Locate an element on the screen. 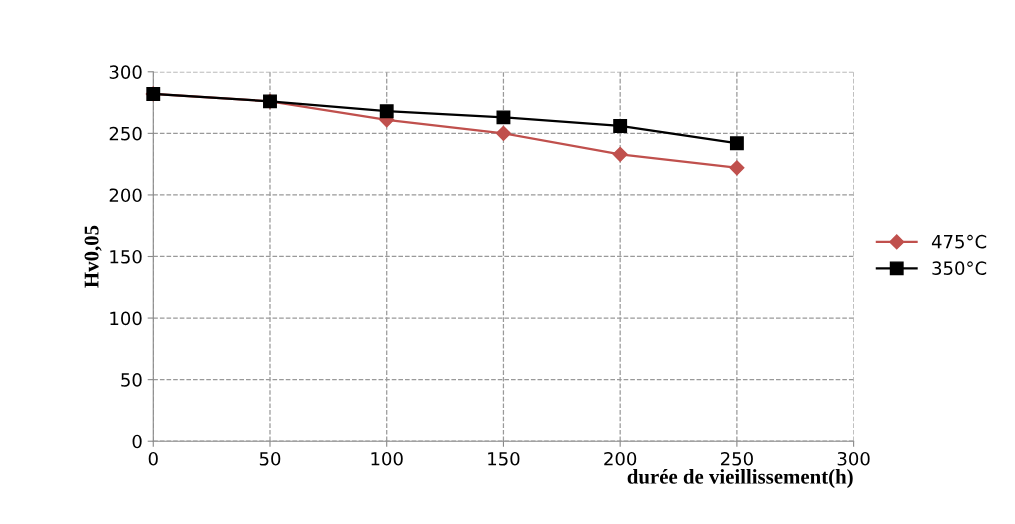 Image resolution: width=1015 pixels, height=524 pixels. legend-label: 475°C is located at coordinates (959, 241).